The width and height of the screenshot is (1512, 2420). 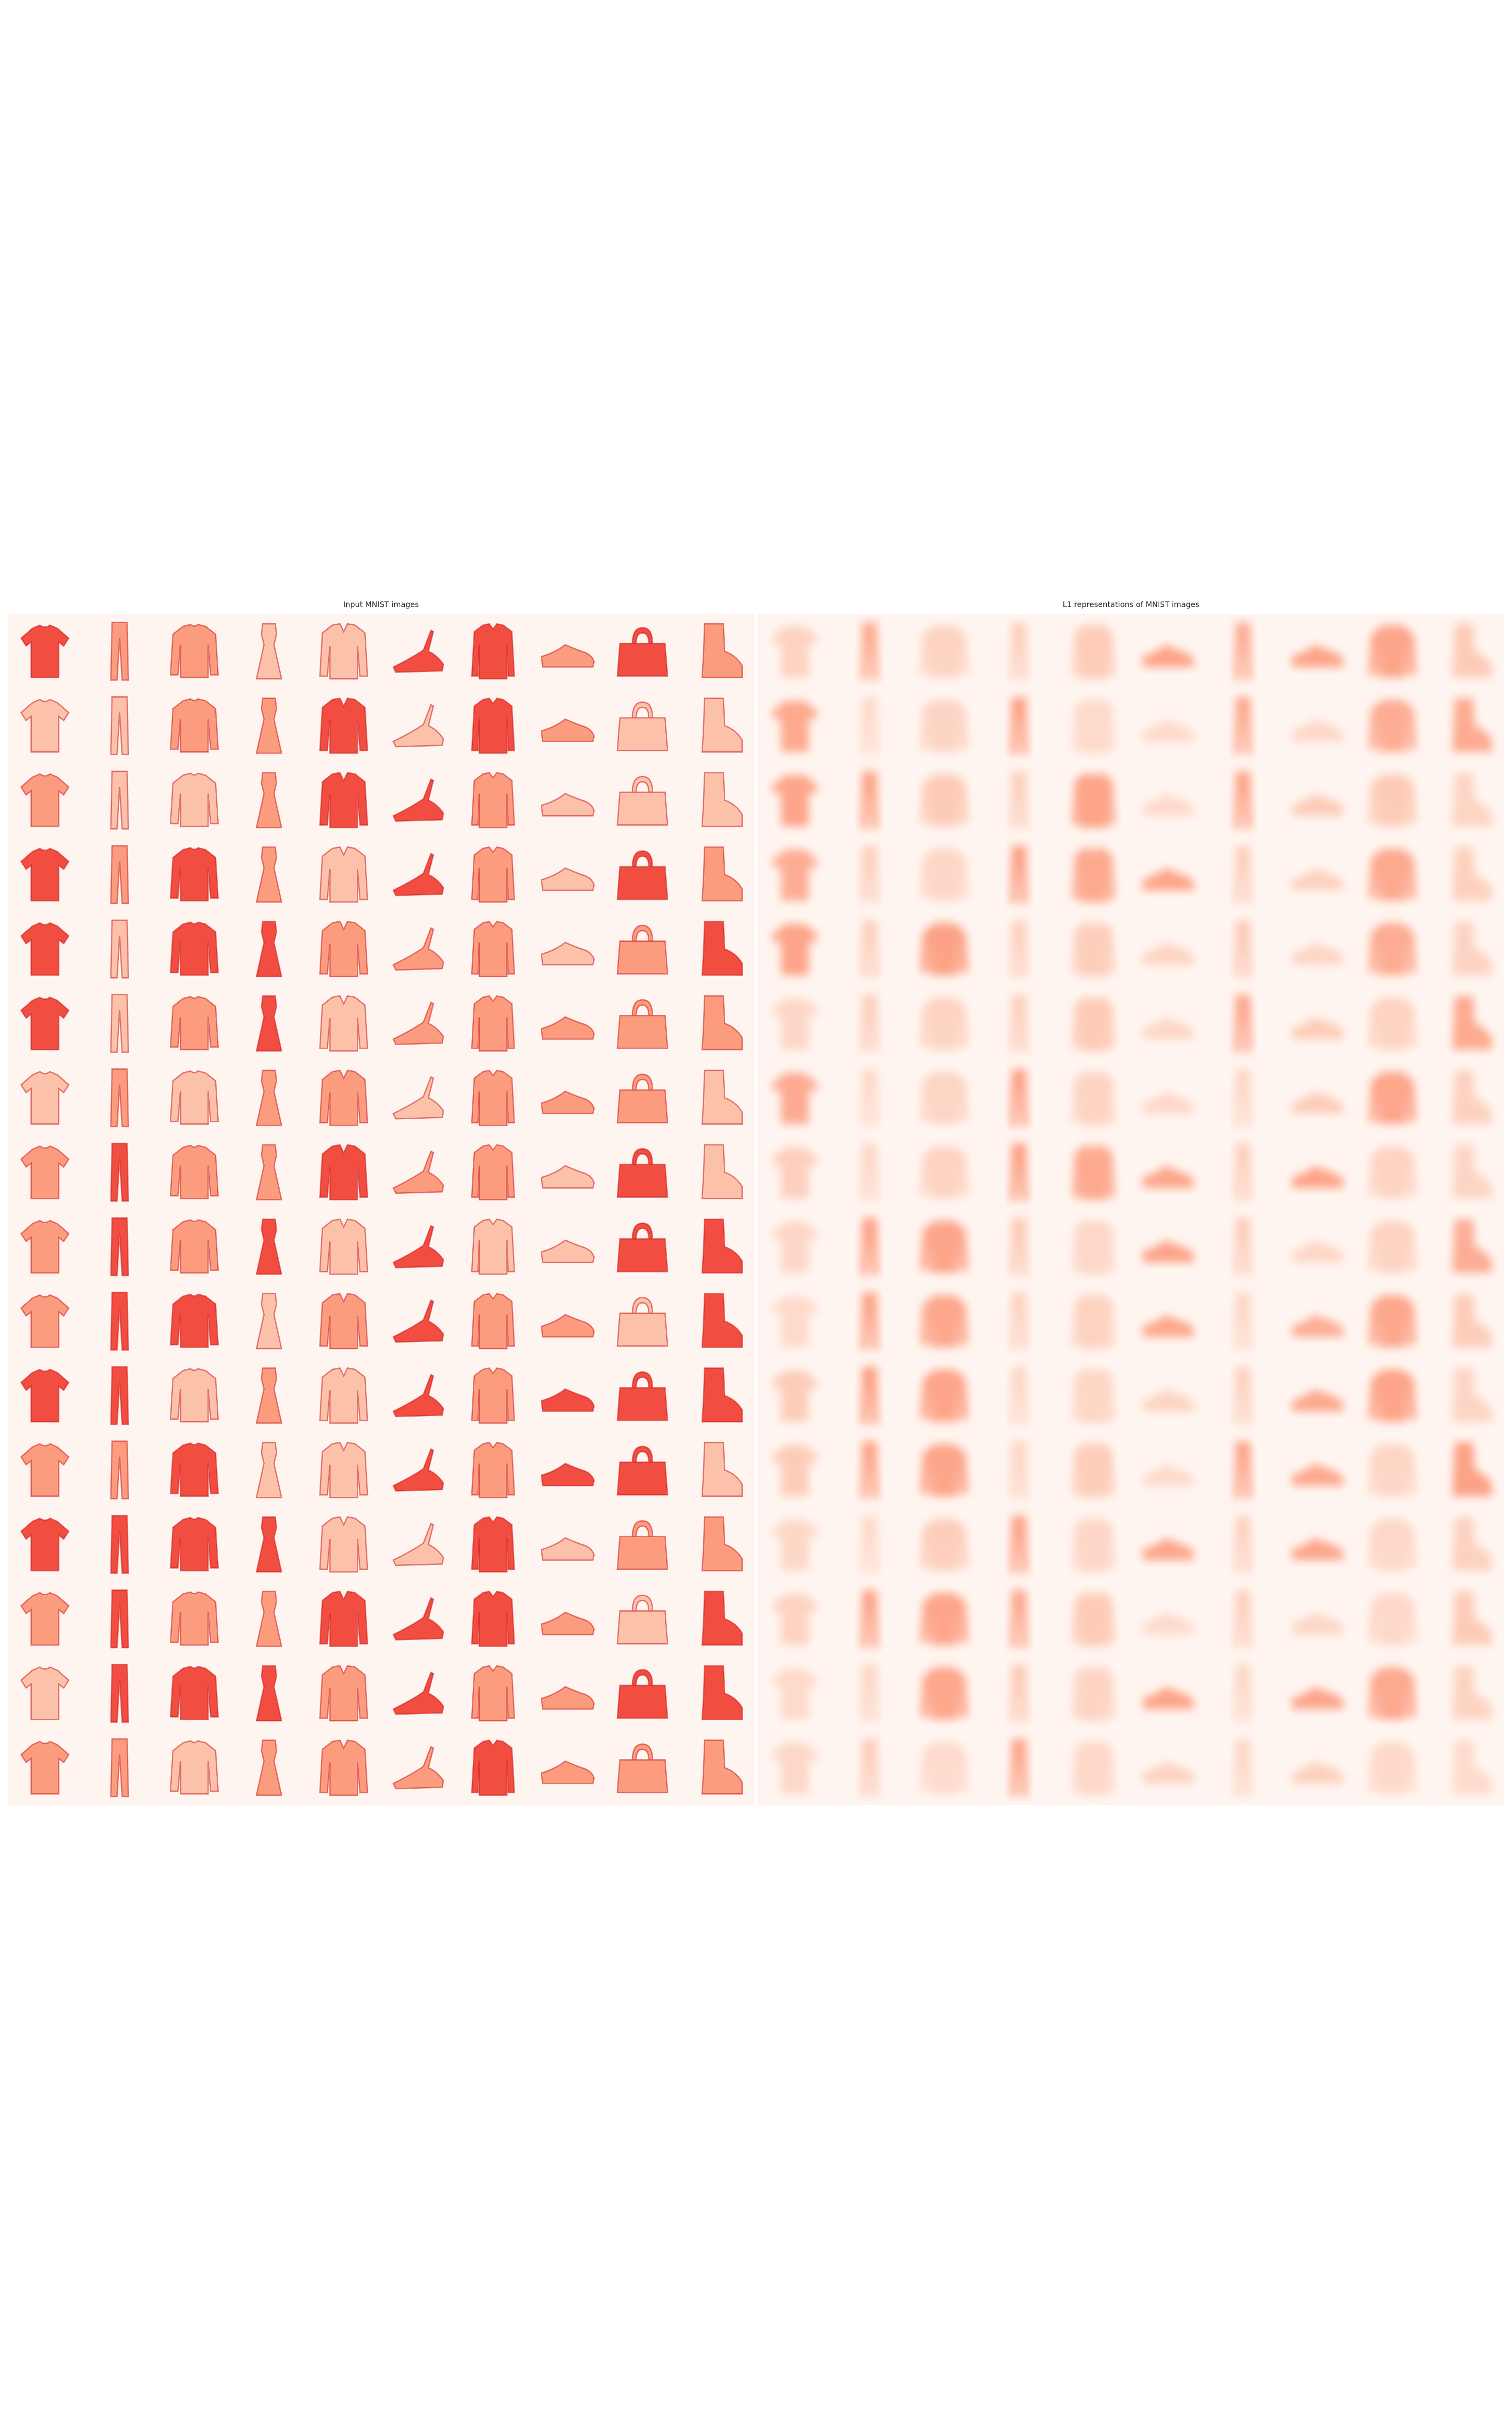 What do you see at coordinates (381, 604) in the screenshot?
I see `panel-title-input: Input MNIST images` at bounding box center [381, 604].